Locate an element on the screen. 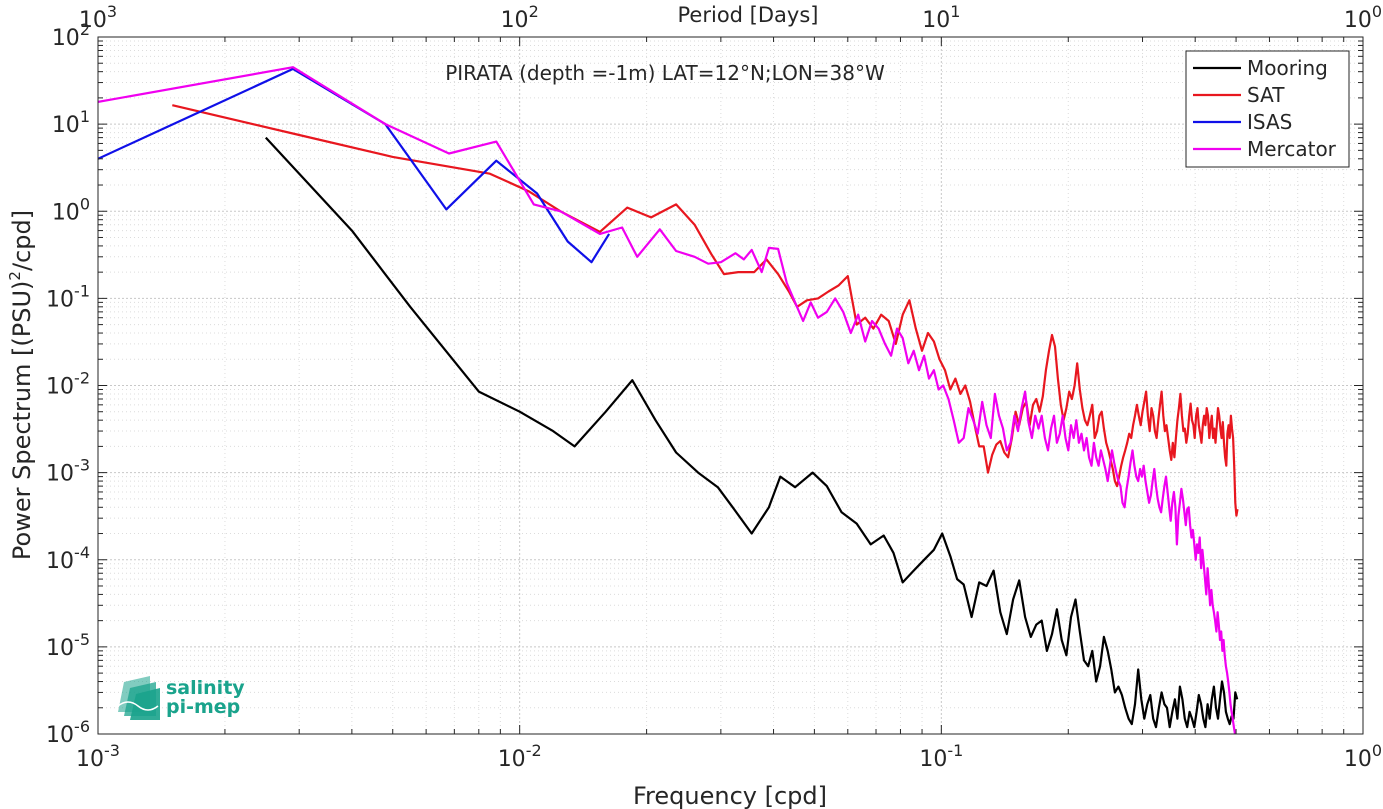  legend-label-sat: SAT is located at coordinates (1266, 95).